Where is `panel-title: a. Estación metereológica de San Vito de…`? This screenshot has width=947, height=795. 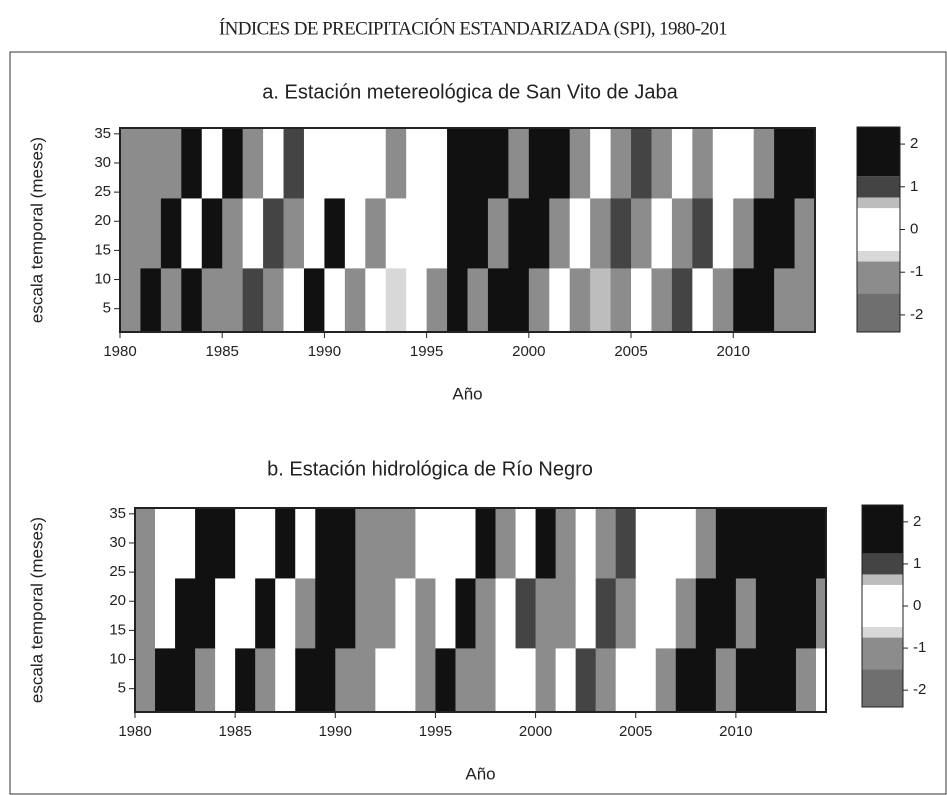
panel-title: a. Estación metereológica de San Vito de… is located at coordinates (470, 92).